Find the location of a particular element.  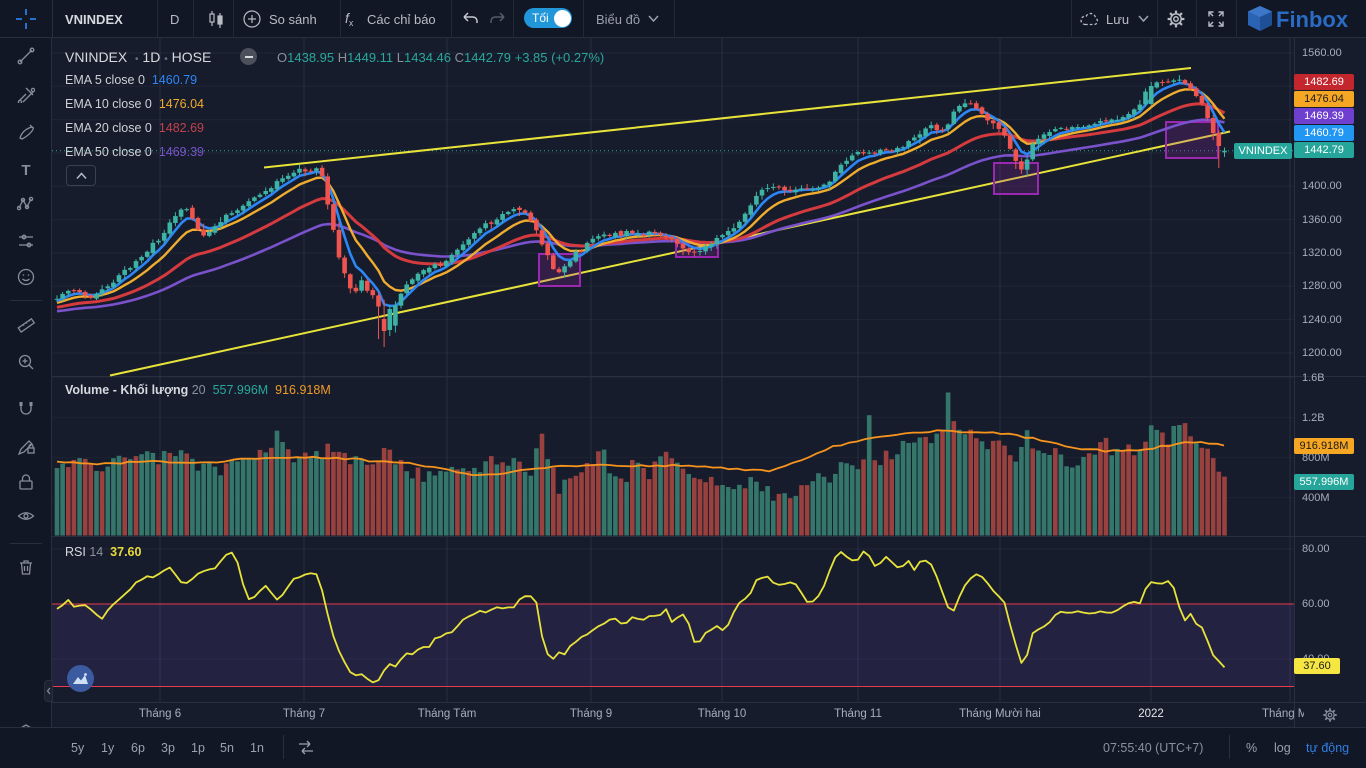

svg-text: T is located at coordinates (25, 170).